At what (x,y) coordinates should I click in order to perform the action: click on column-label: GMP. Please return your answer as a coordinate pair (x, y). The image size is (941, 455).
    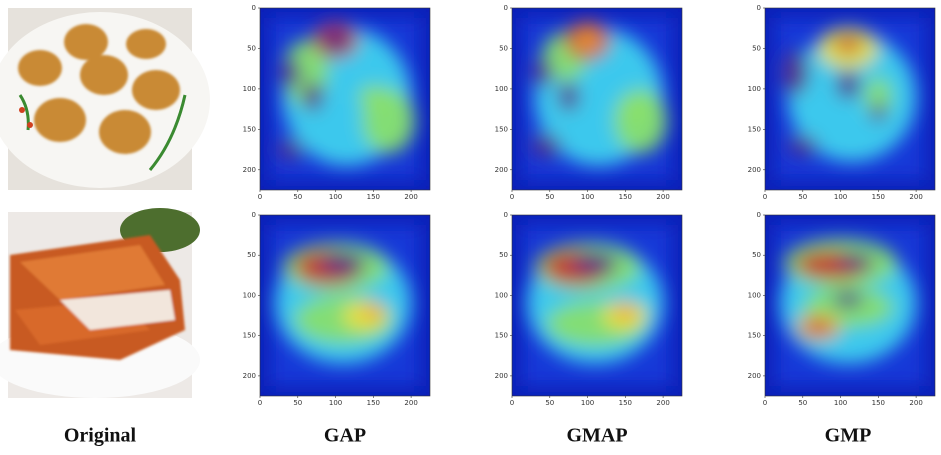
    Looking at the image, I should click on (848, 436).